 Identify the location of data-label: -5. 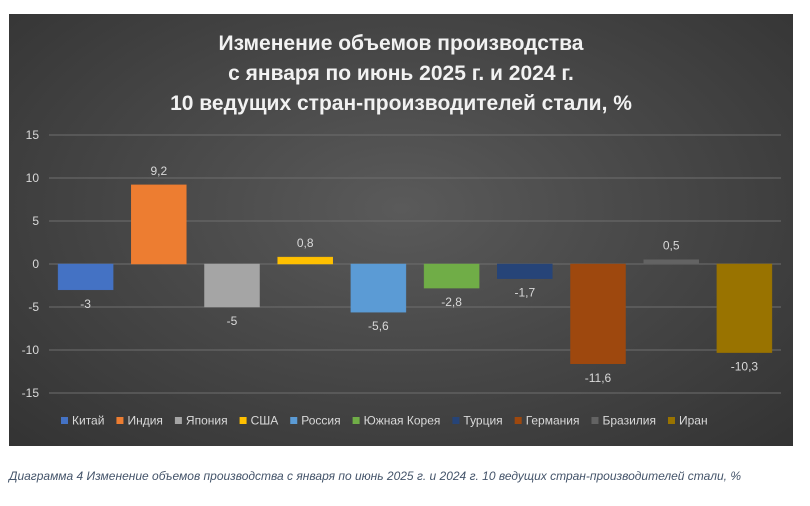
(232, 321).